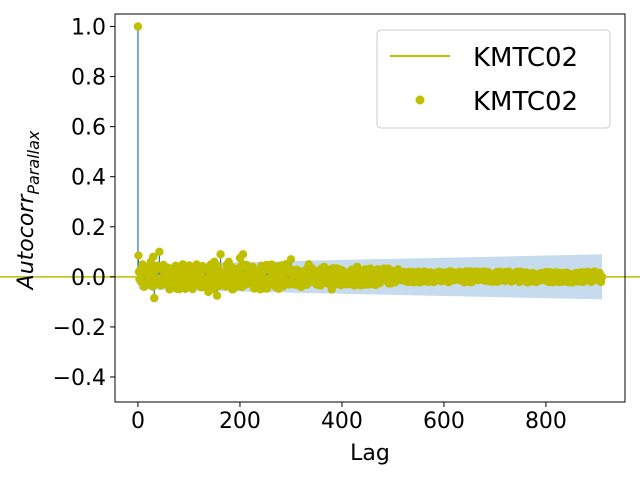 Image resolution: width=640 pixels, height=480 pixels. Describe the element at coordinates (88, 278) in the screenshot. I see `y-tick-label-2: 0.0` at that location.